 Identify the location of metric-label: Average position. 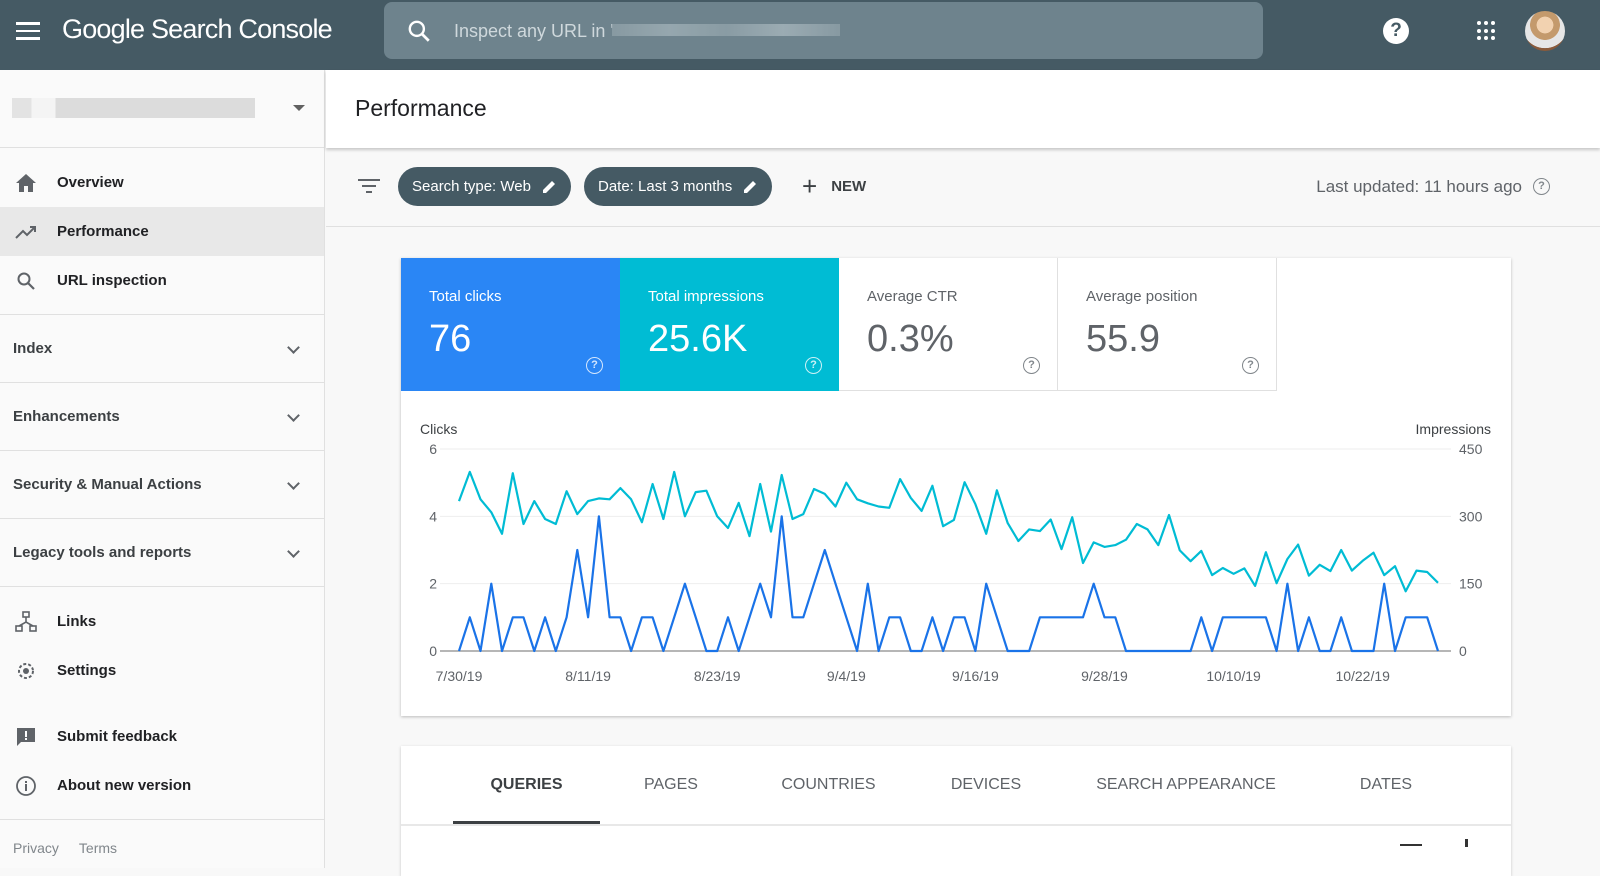
(1142, 296).